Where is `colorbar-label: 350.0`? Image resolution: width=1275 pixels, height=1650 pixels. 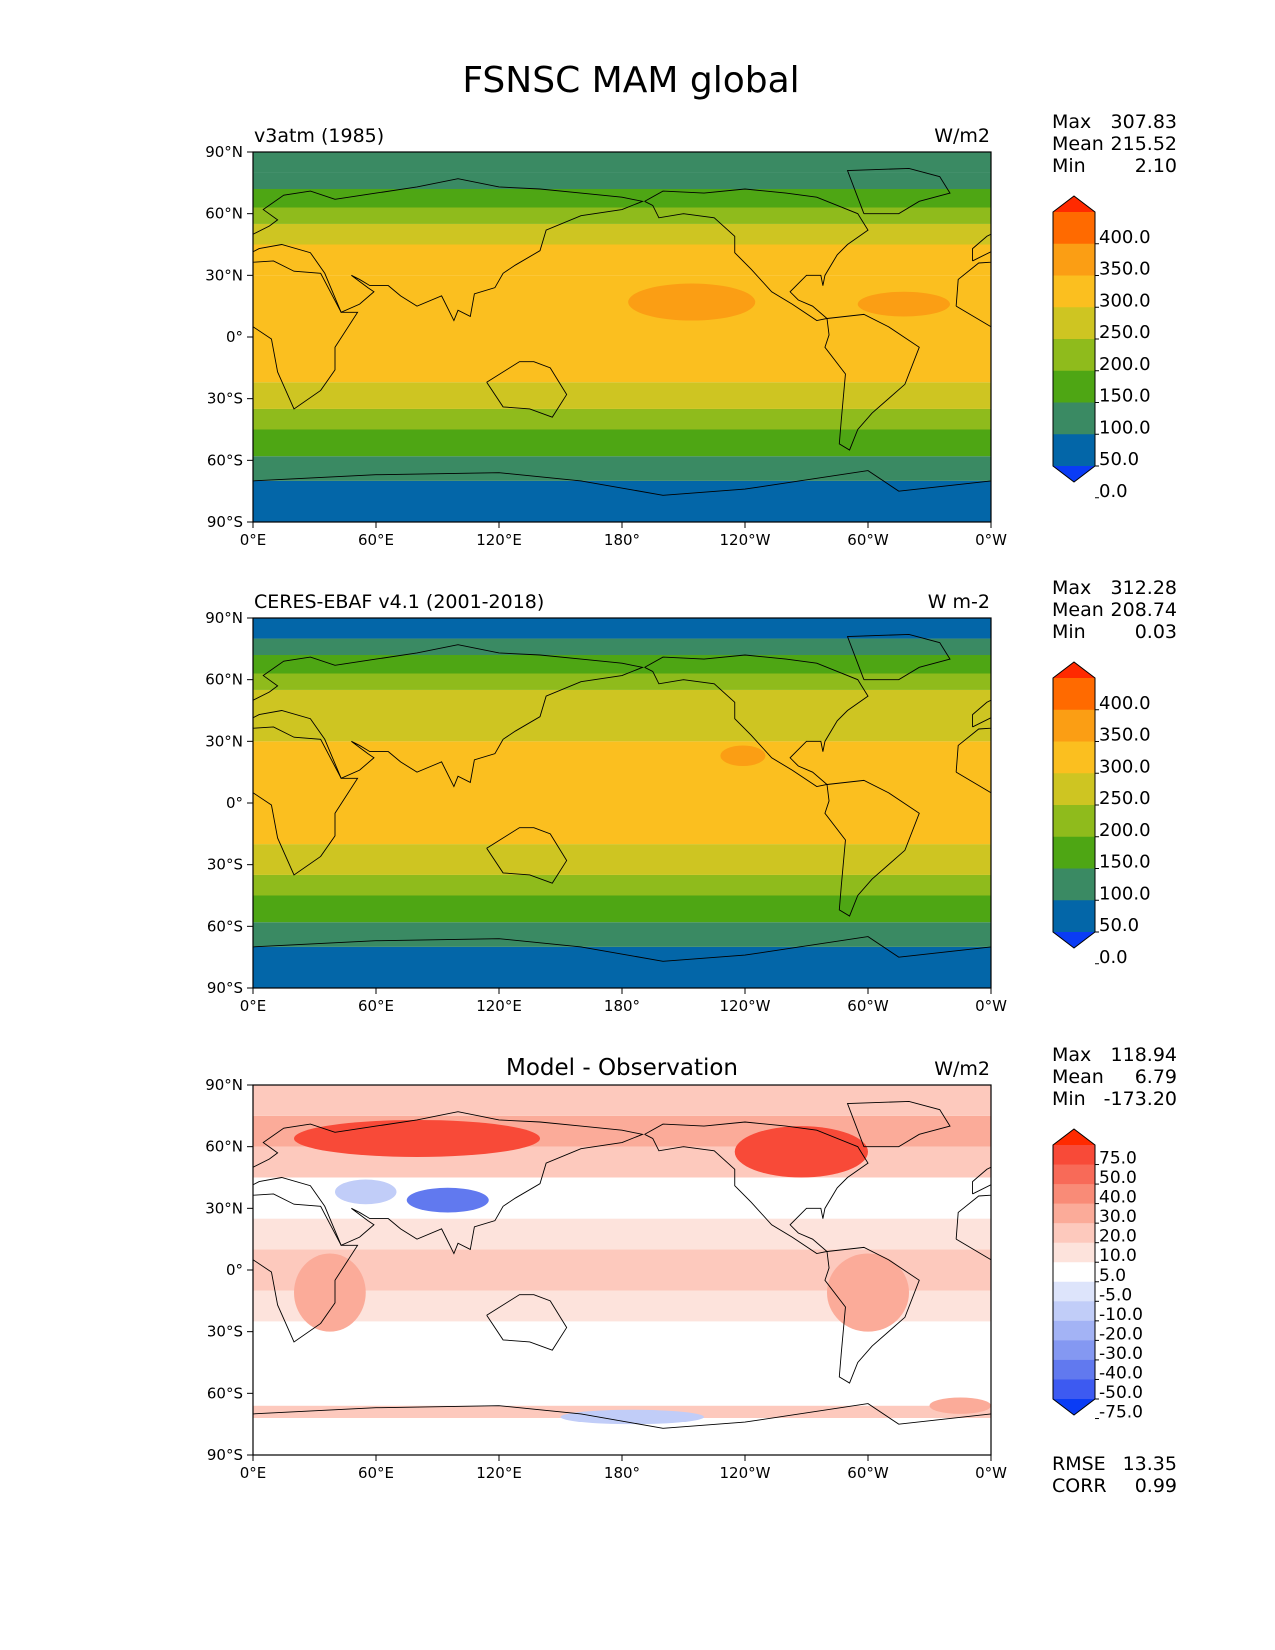 colorbar-label: 350.0 is located at coordinates (1125, 735).